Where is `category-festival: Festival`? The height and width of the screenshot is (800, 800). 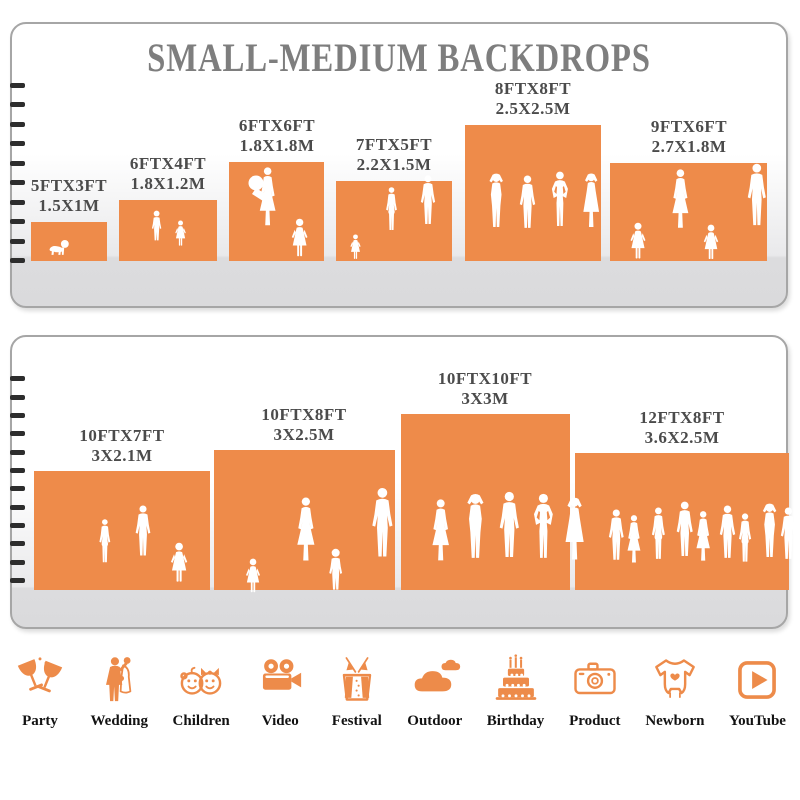
category-festival: Festival is located at coordinates (357, 692).